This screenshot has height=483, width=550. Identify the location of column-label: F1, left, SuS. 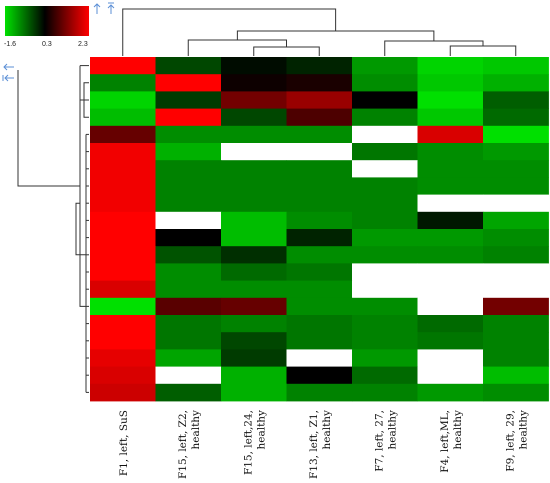
(124, 443).